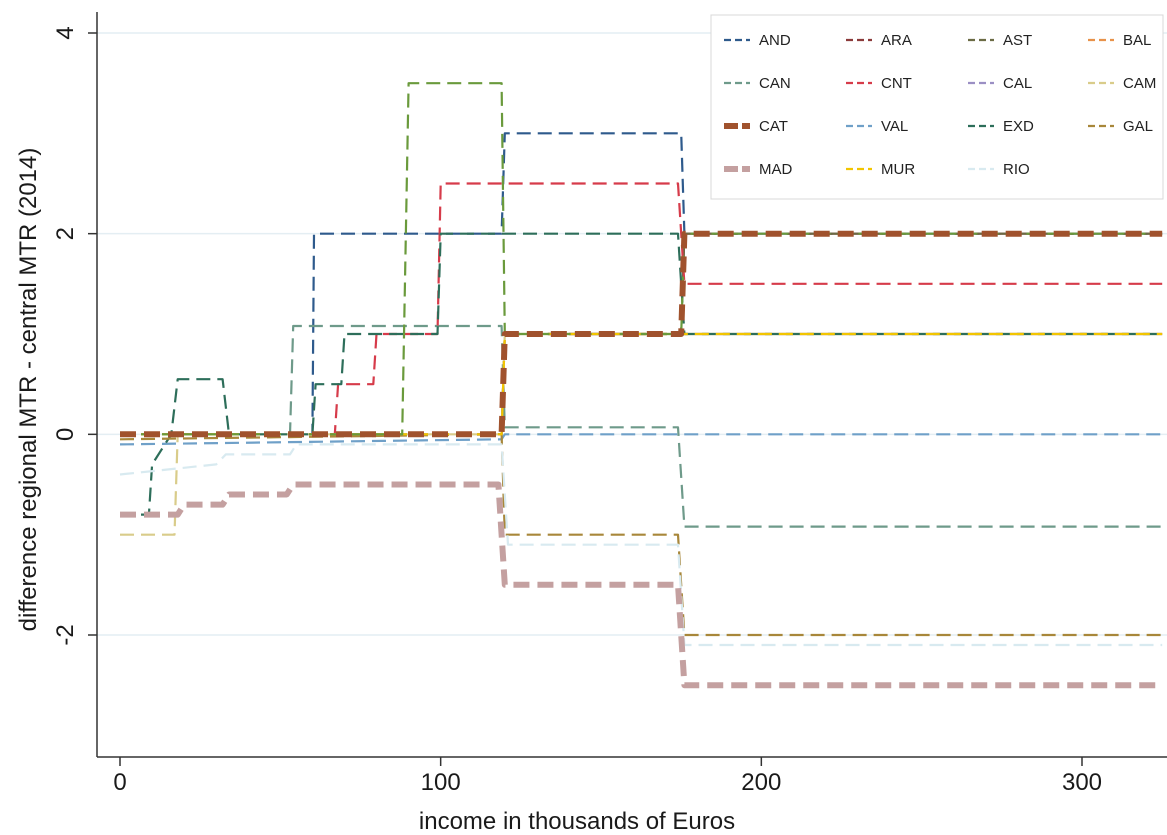 The height and width of the screenshot is (835, 1167). I want to click on x-axis-title: income in thousands of Euros, so click(577, 821).